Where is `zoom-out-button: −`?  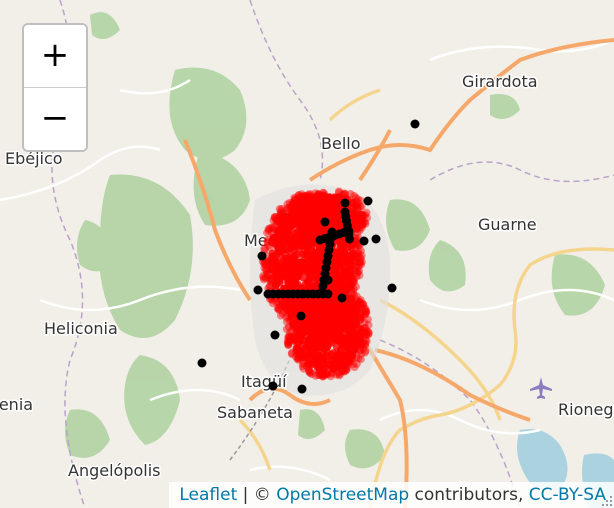
zoom-out-button: − is located at coordinates (55, 118).